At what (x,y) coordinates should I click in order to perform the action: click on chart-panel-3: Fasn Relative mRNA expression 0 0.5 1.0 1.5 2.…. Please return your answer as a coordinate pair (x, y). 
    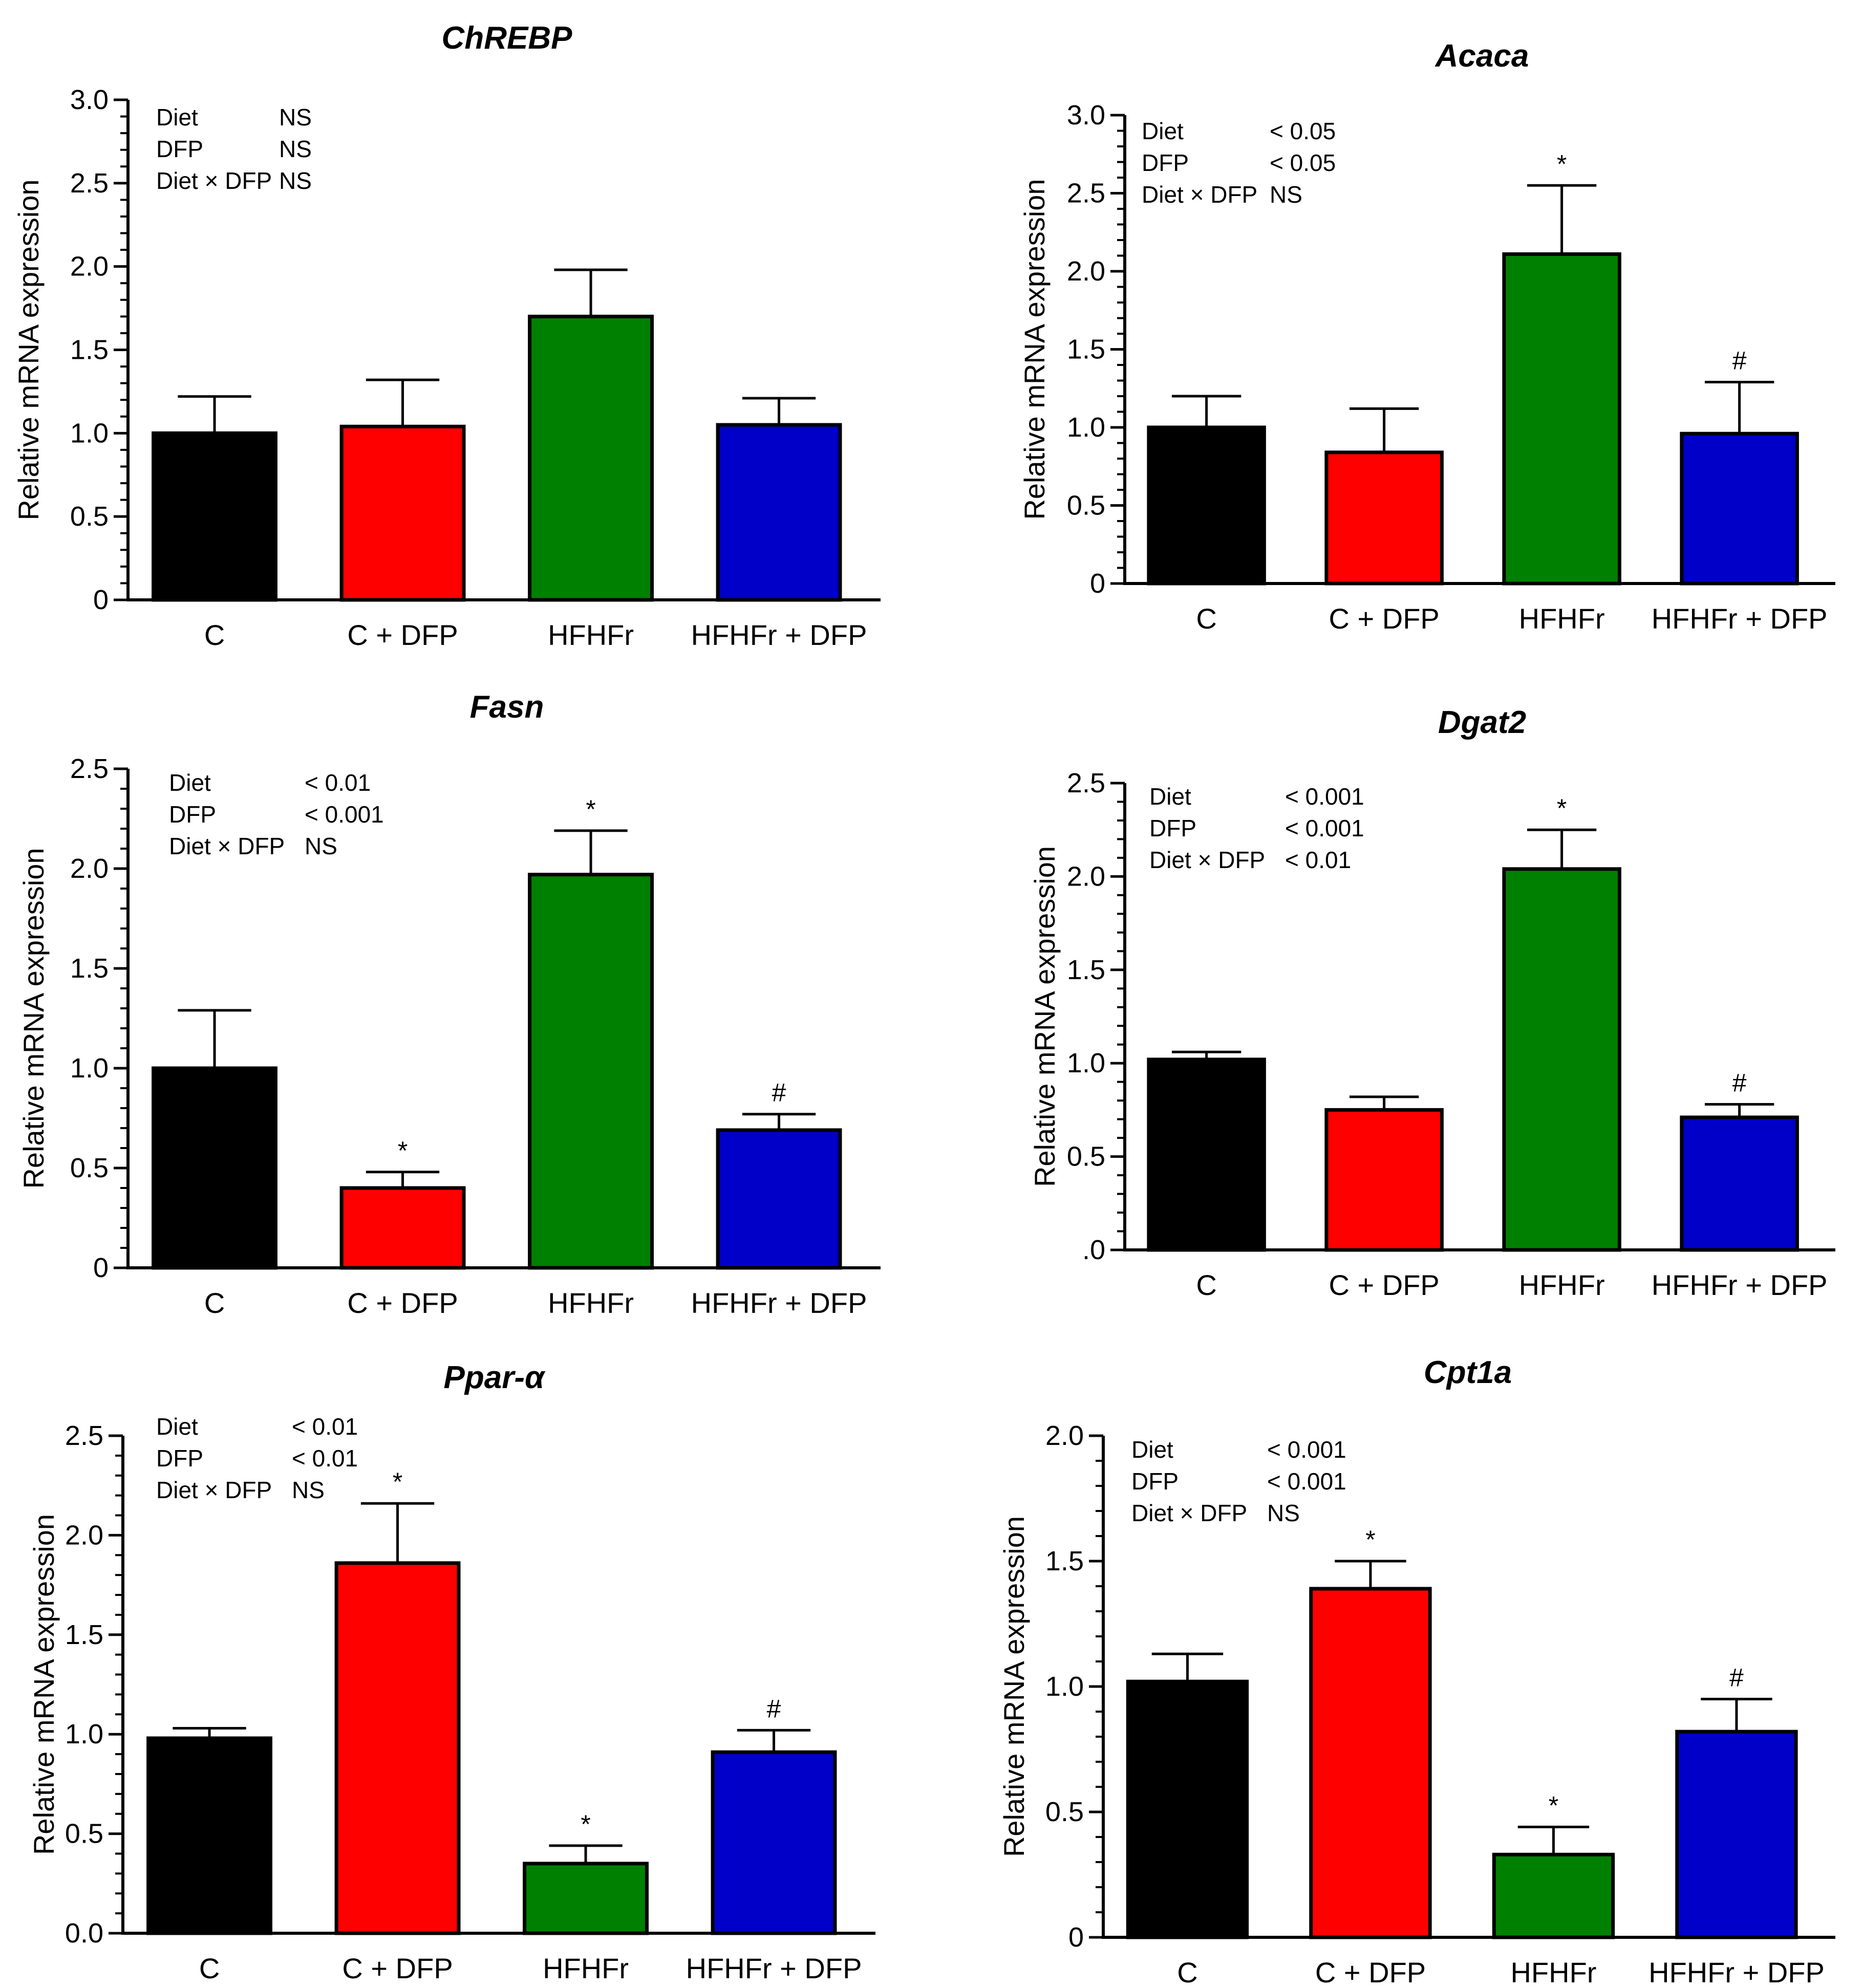
    Looking at the image, I should click on (449, 1004).